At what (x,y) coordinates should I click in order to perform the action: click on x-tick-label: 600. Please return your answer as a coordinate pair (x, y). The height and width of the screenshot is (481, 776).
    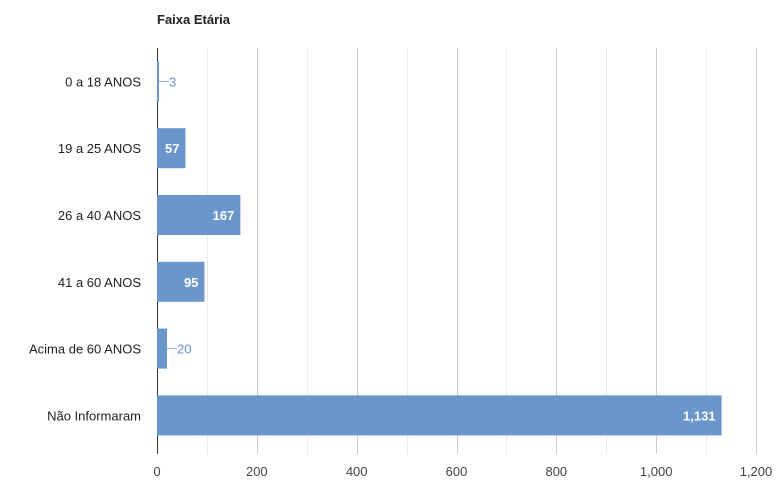
    Looking at the image, I should click on (457, 471).